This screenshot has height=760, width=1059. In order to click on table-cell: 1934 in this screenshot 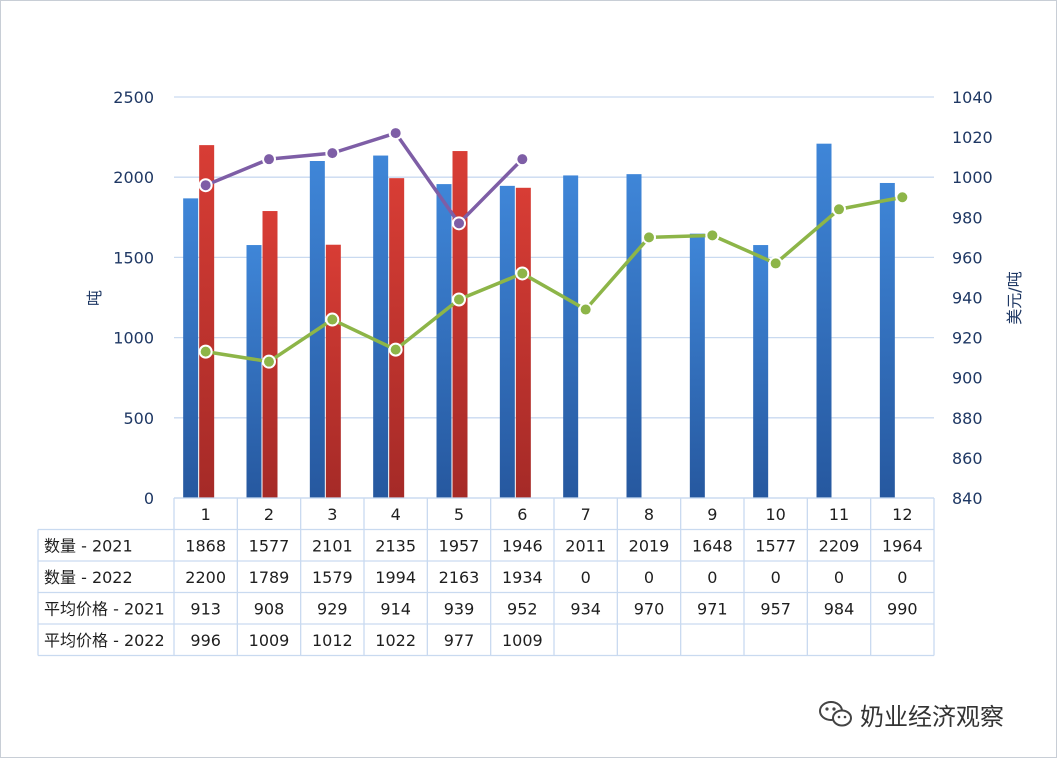, I will do `click(522, 577)`.